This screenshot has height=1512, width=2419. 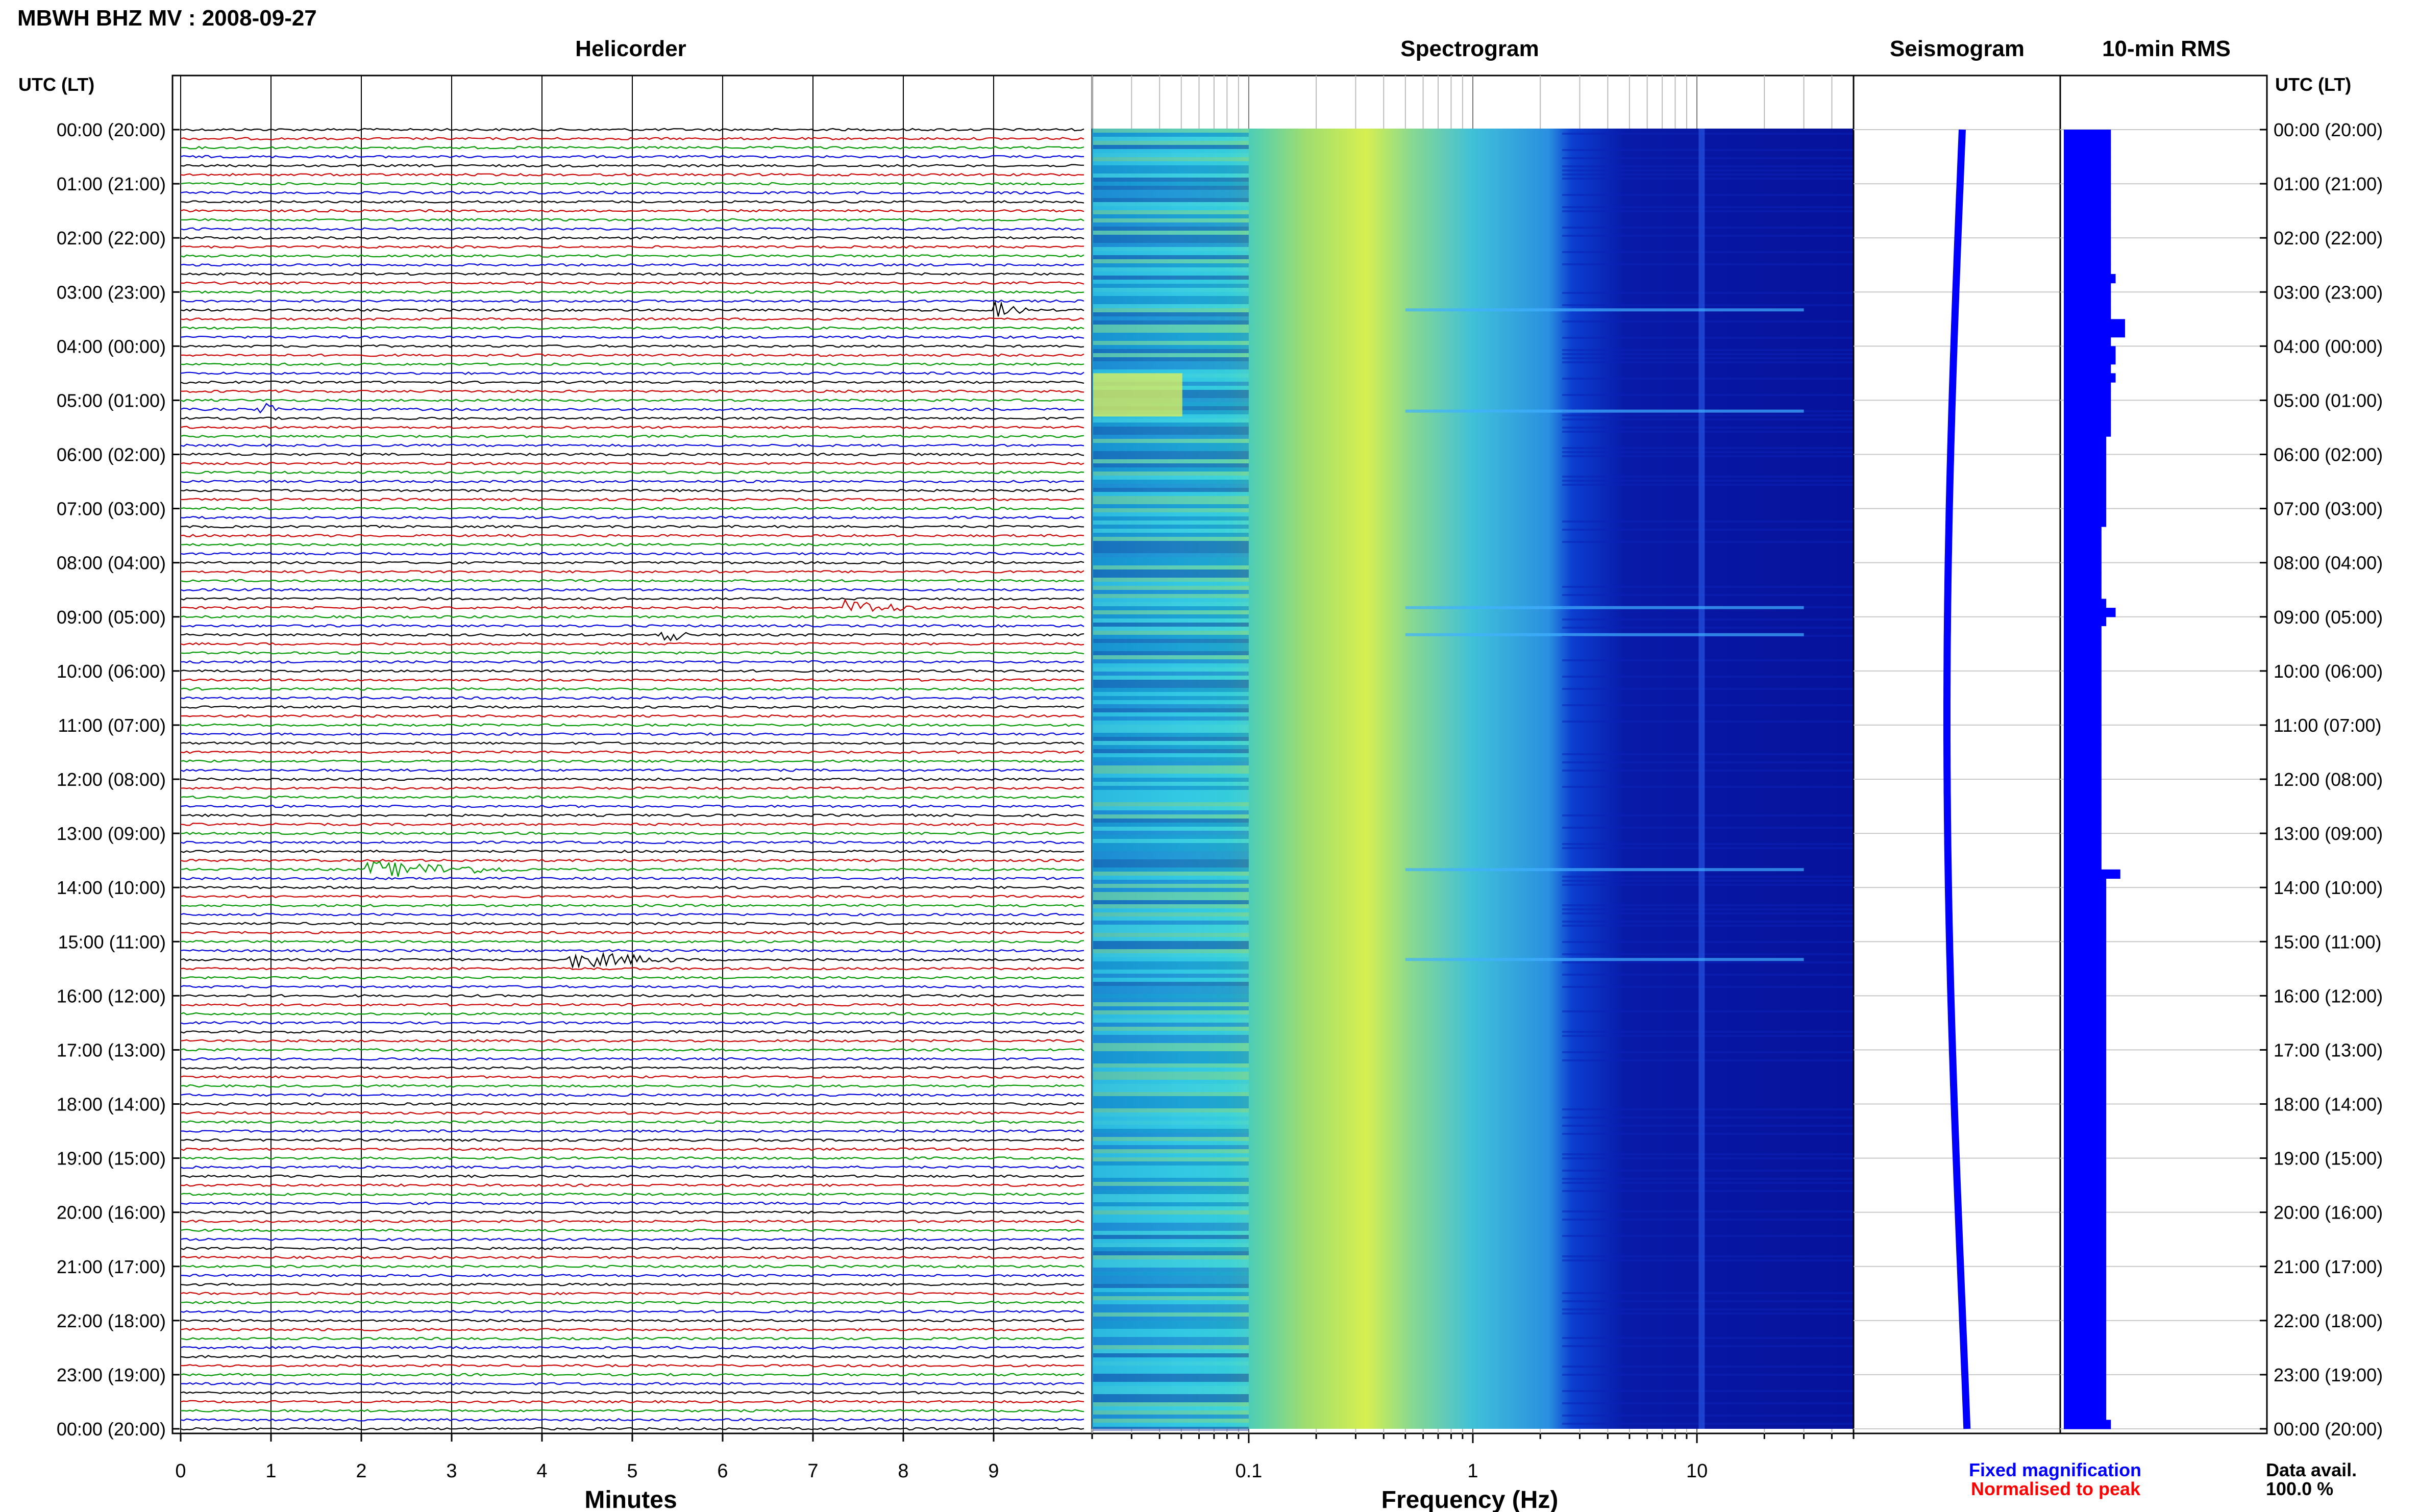 What do you see at coordinates (111, 1320) in the screenshot?
I see `hour-label-left: 22:00 (18:00)` at bounding box center [111, 1320].